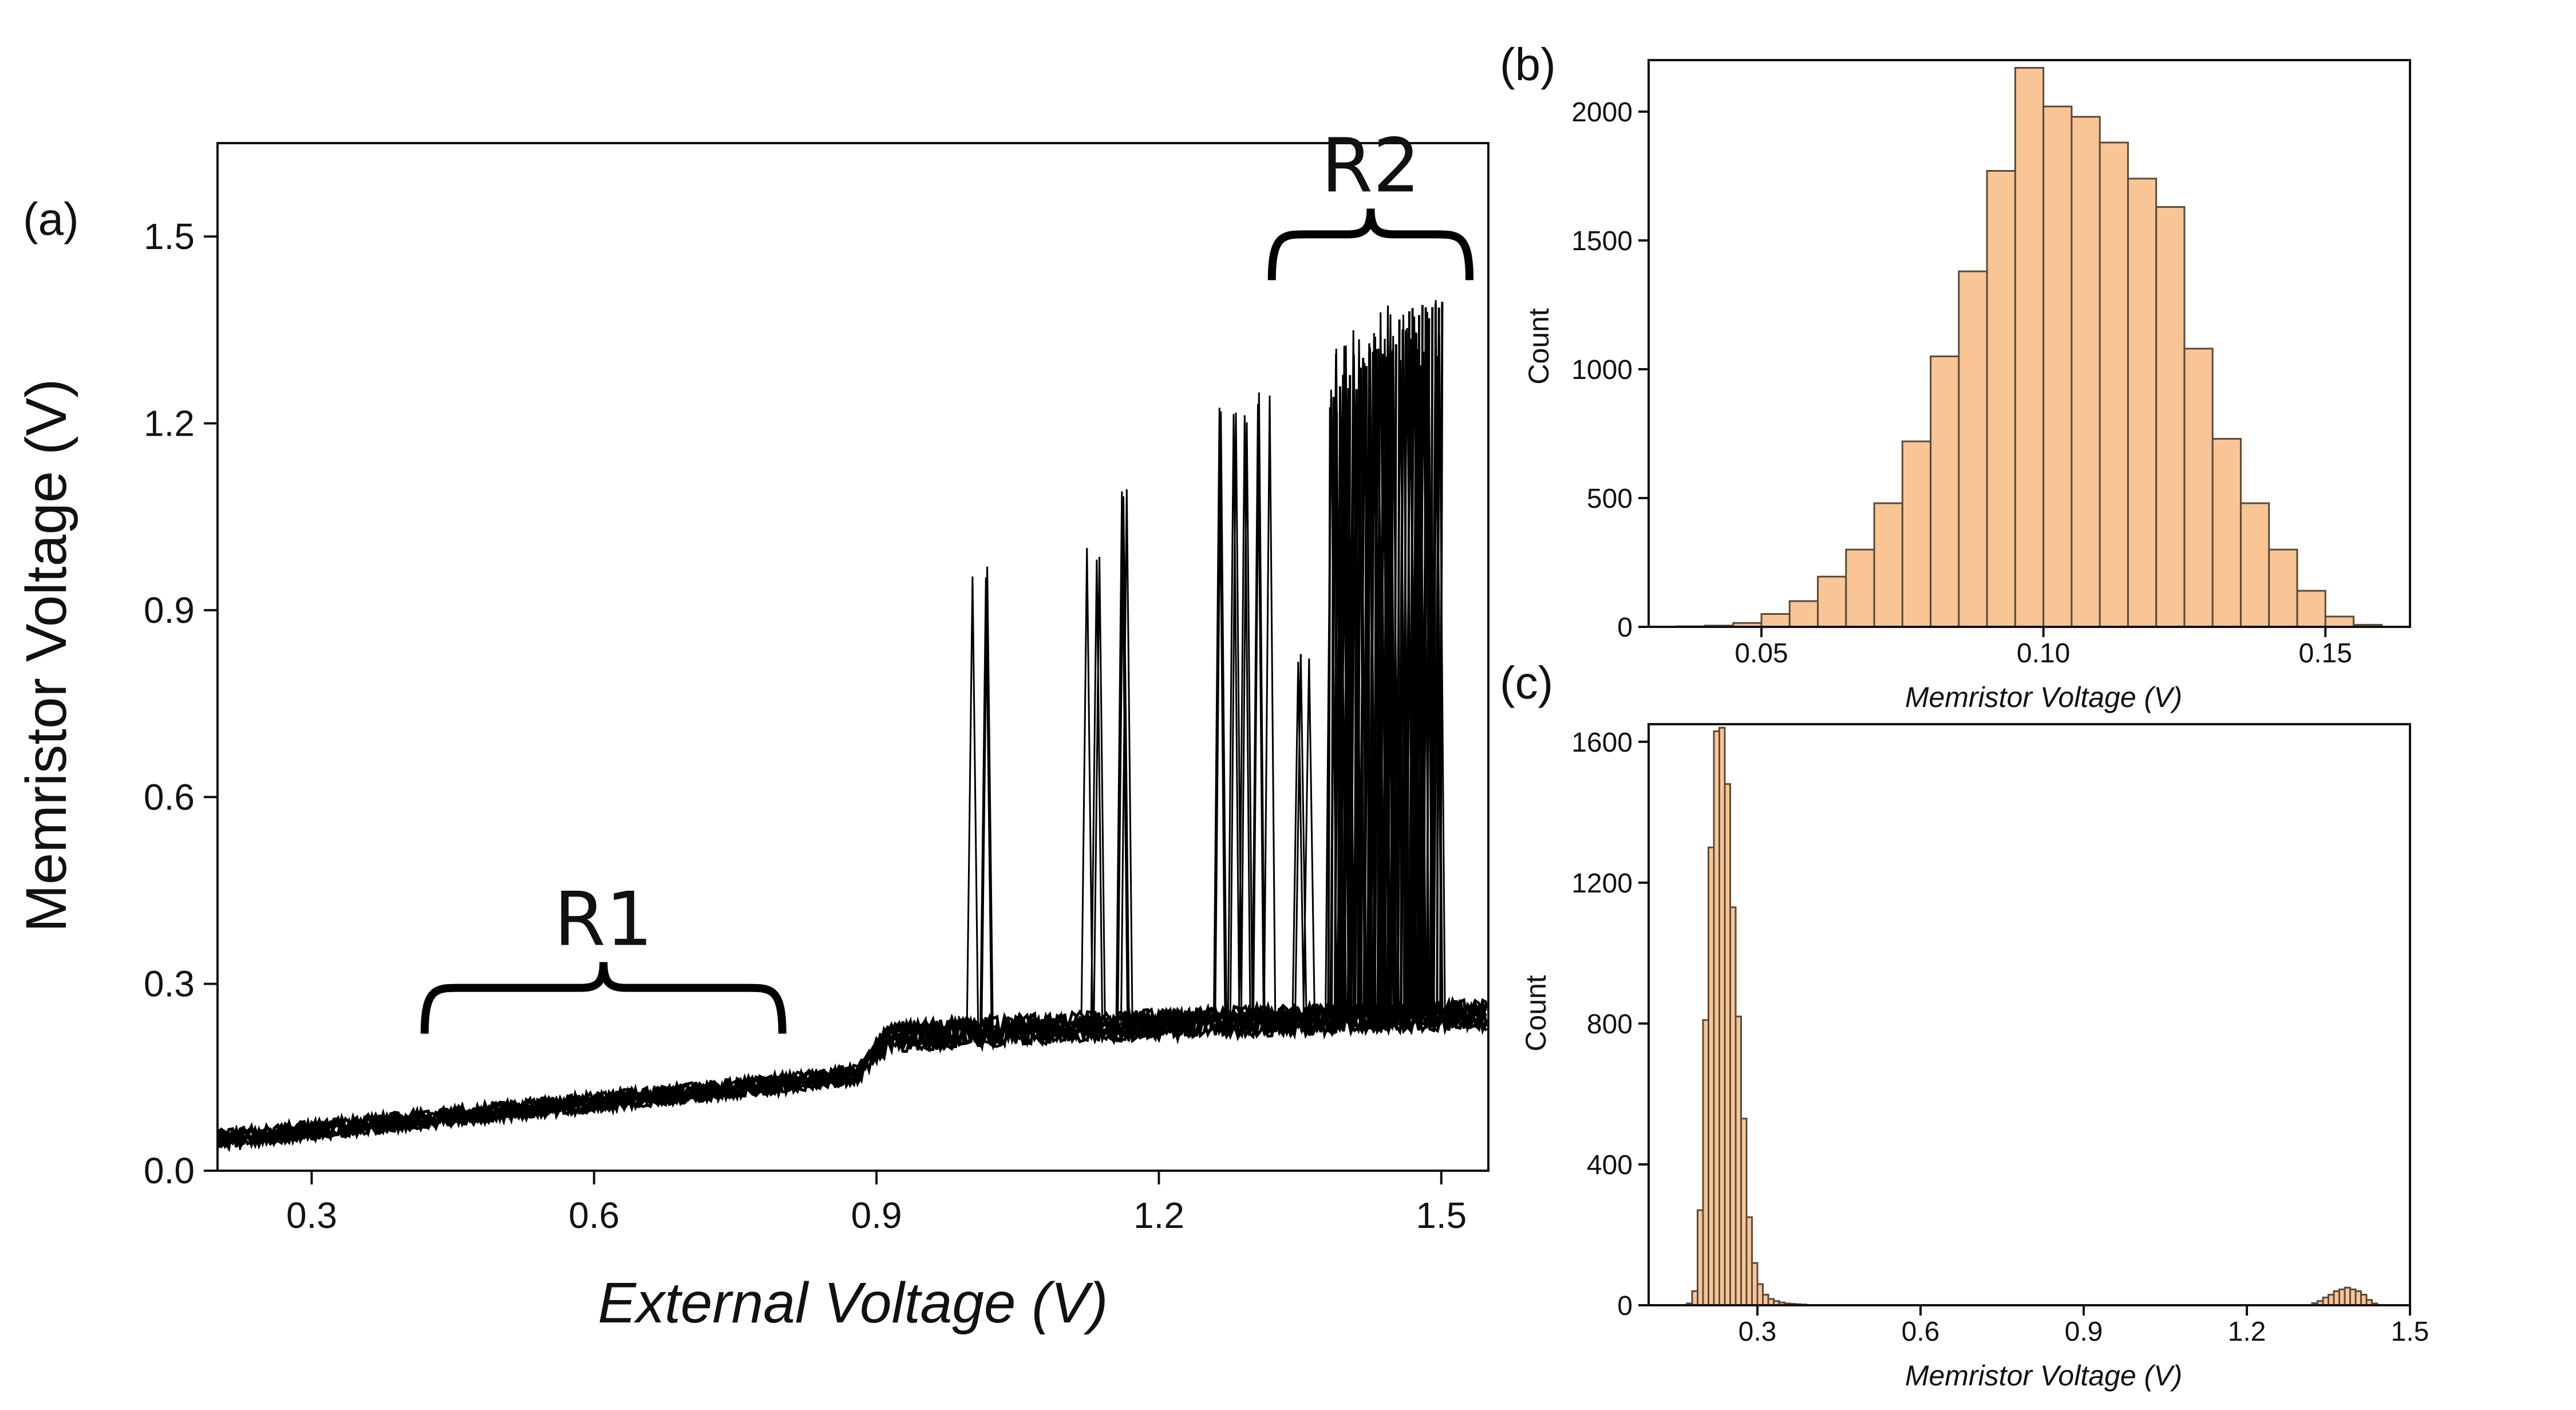  Describe the element at coordinates (169, 796) in the screenshot. I see `y-tick-label: 0.6` at that location.